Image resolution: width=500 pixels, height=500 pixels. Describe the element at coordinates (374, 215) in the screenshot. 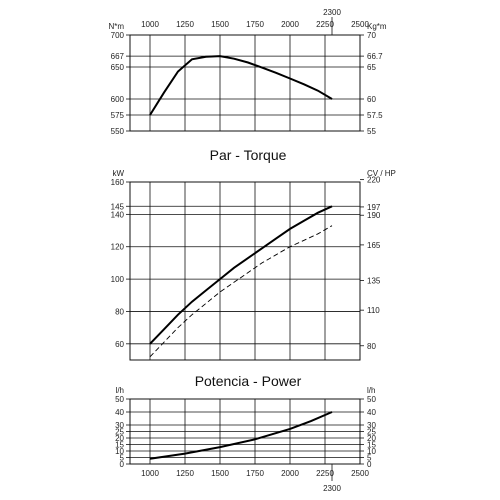

I see `chart-1-ytick-right-label: 190` at that location.